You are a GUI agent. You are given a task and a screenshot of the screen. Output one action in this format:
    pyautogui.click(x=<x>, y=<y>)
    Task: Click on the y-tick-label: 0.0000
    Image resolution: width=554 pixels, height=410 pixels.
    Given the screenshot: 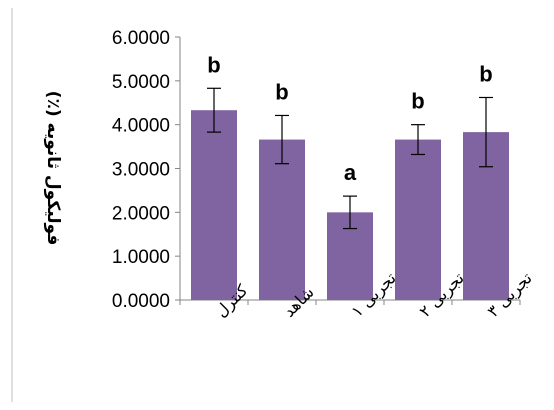 What is the action you would take?
    pyautogui.click(x=141, y=301)
    